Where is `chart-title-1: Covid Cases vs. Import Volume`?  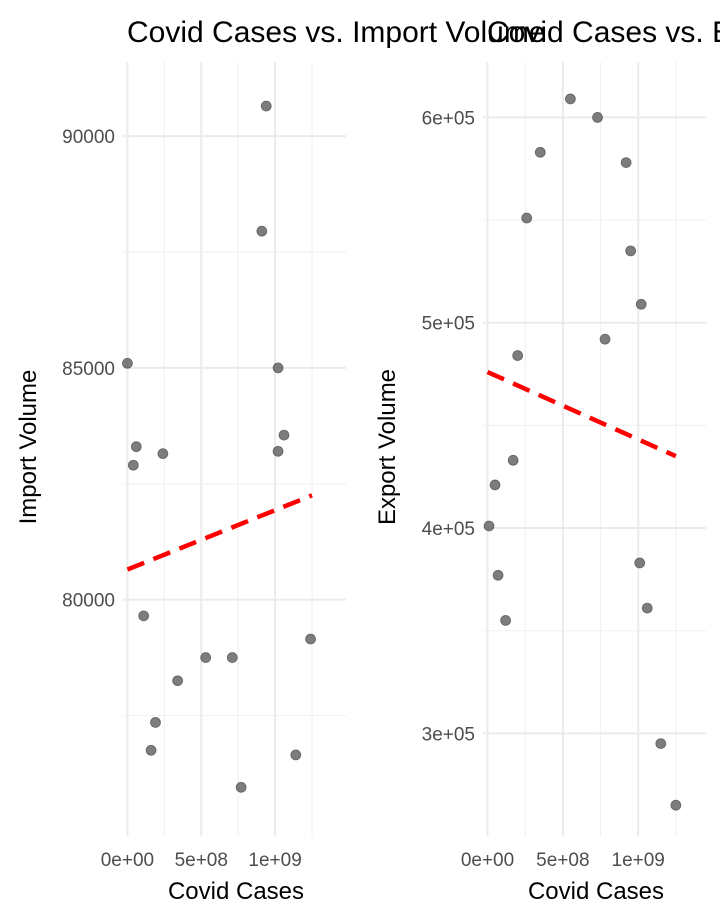
chart-title-1: Covid Cases vs. Import Volume is located at coordinates (336, 32).